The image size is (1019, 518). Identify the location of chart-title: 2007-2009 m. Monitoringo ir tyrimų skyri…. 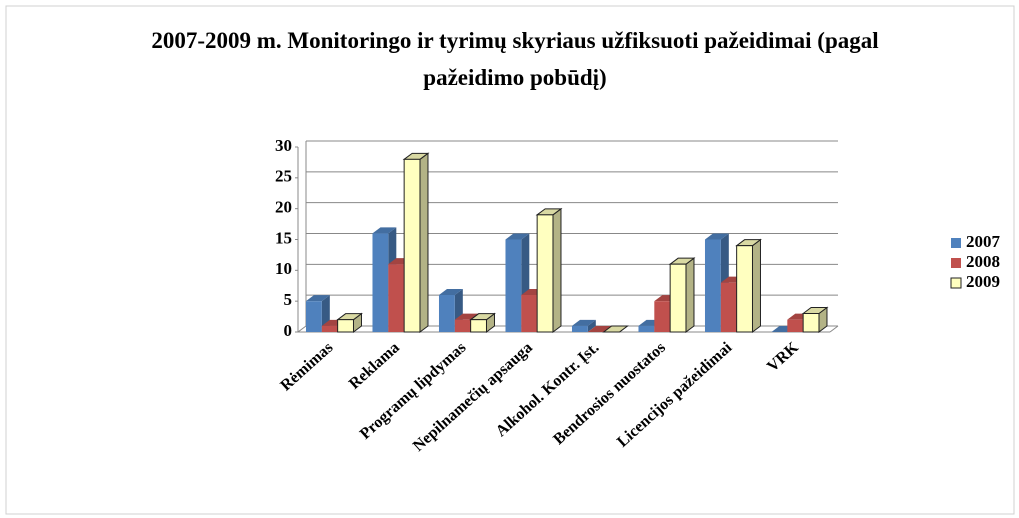
(515, 59).